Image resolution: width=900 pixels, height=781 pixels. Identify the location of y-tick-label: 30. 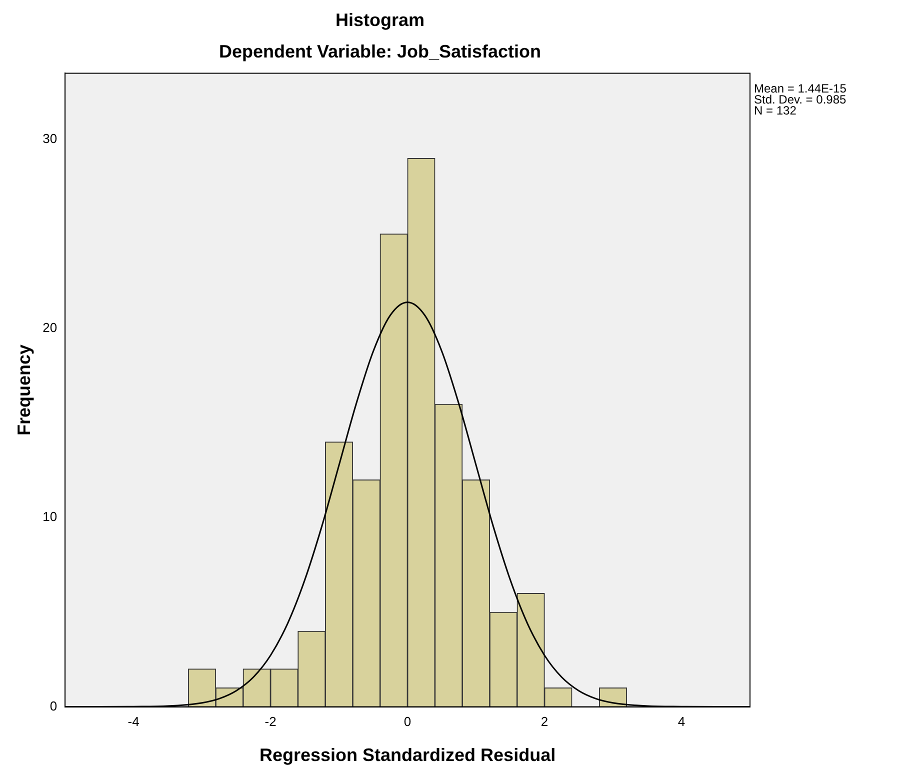
(50, 138).